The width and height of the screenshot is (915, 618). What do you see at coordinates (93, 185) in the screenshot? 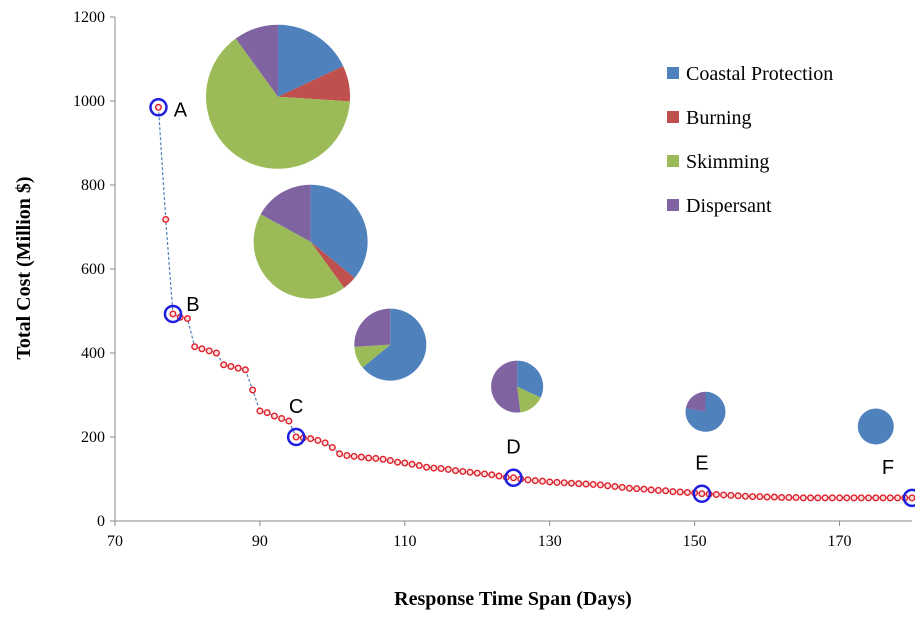
I see `y-tick-label: 800` at bounding box center [93, 185].